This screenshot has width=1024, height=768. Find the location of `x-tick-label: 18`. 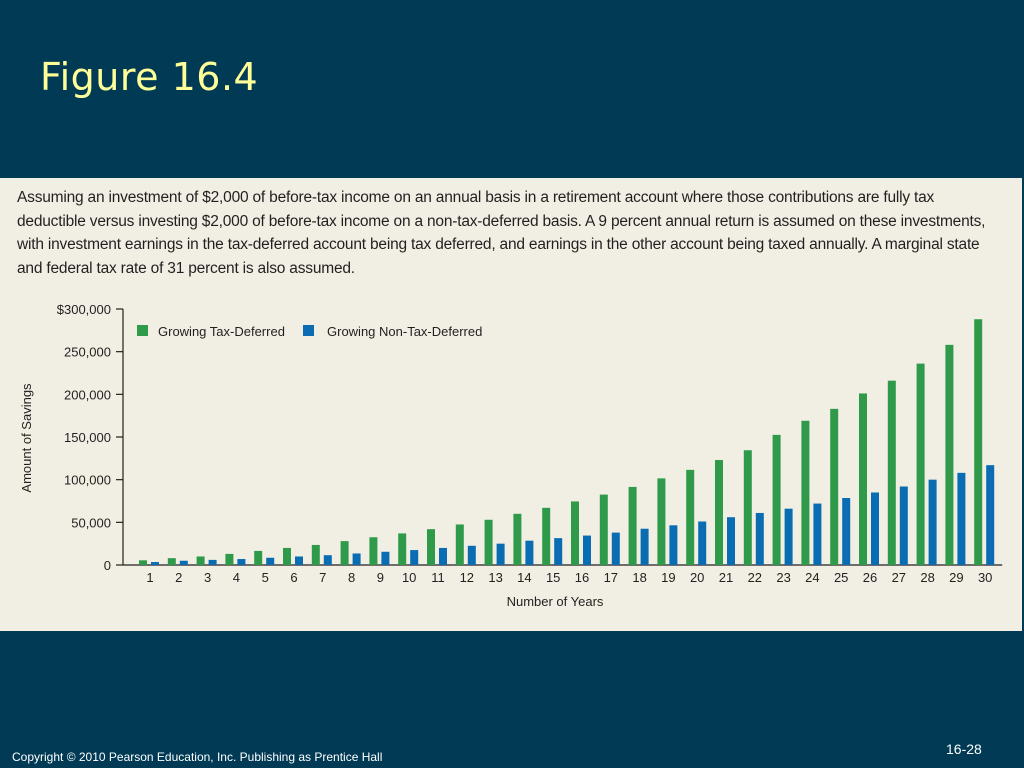

x-tick-label: 18 is located at coordinates (639, 577).